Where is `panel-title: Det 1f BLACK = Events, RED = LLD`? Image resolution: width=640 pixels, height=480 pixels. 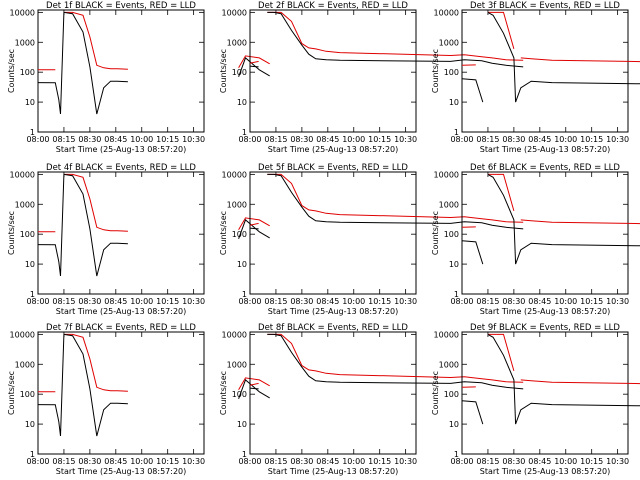 panel-title: Det 1f BLACK = Events, RED = LLD is located at coordinates (121, 6).